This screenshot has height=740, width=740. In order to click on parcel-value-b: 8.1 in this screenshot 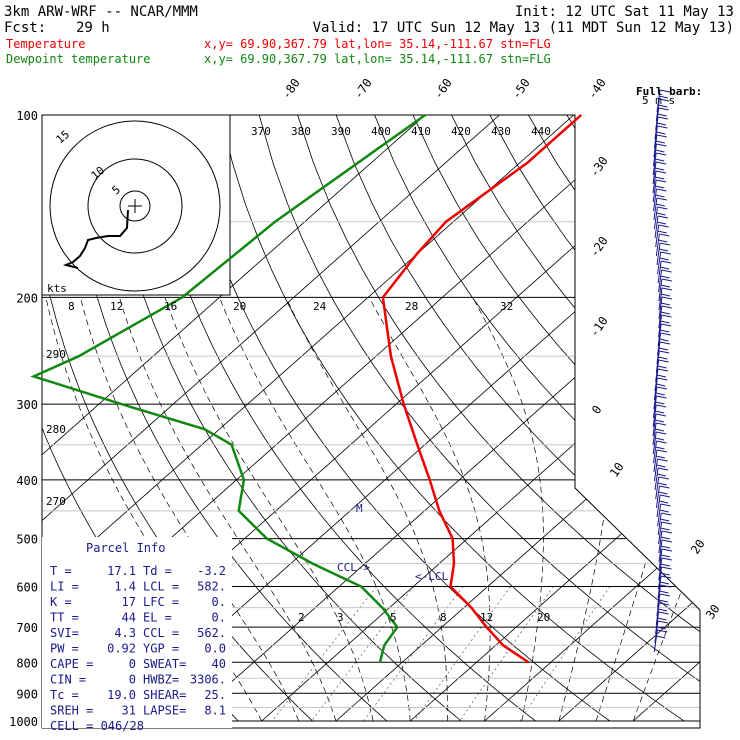, I will do `click(215, 711)`.